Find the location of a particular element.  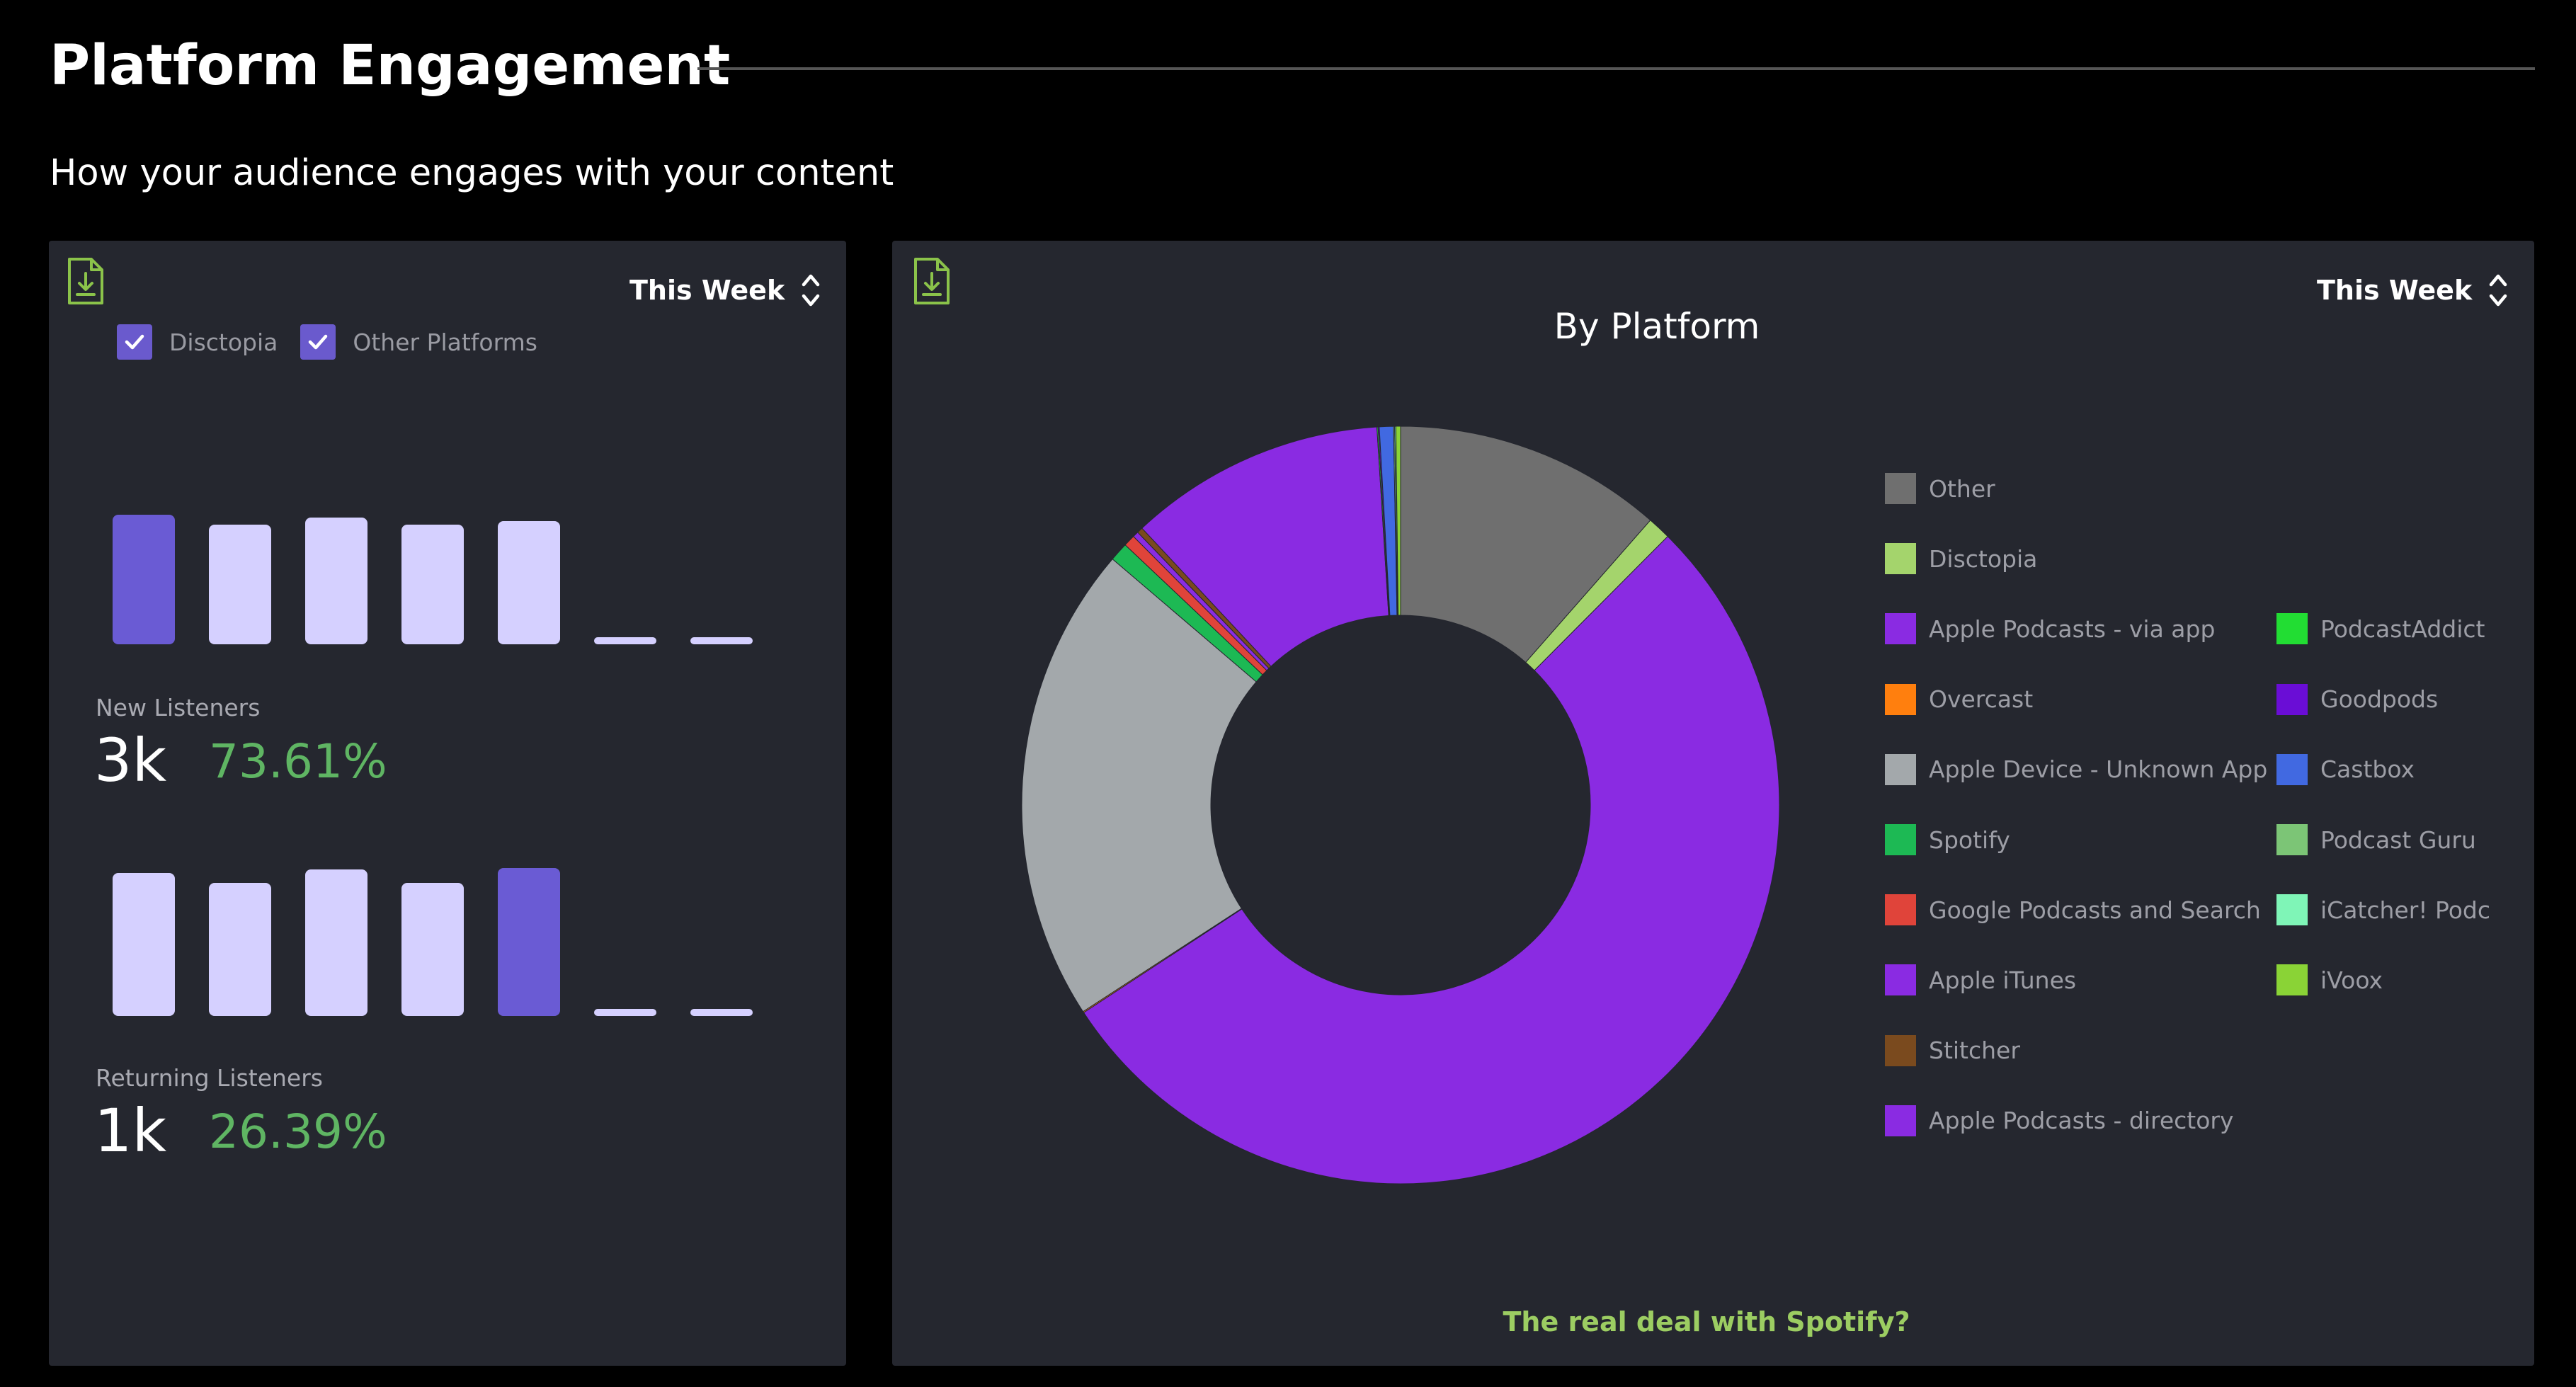

legend-item: Apple Podcasts - via app is located at coordinates (2050, 629).